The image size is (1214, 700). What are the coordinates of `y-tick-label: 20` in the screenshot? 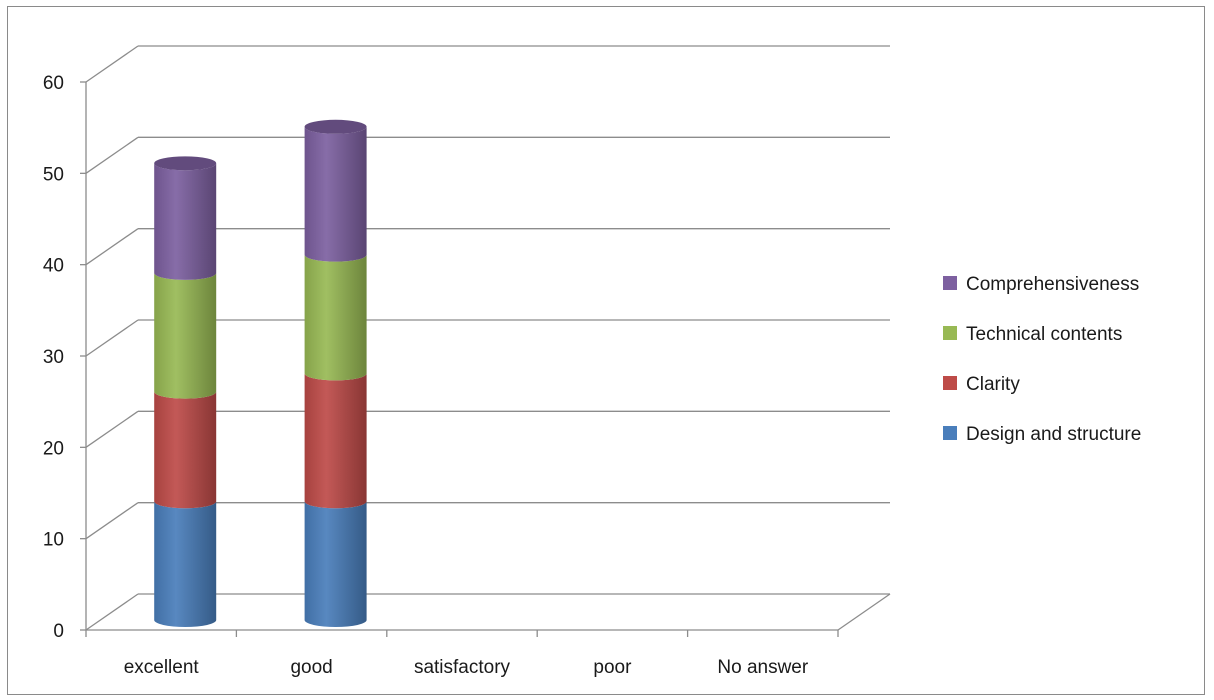 It's located at (53, 448).